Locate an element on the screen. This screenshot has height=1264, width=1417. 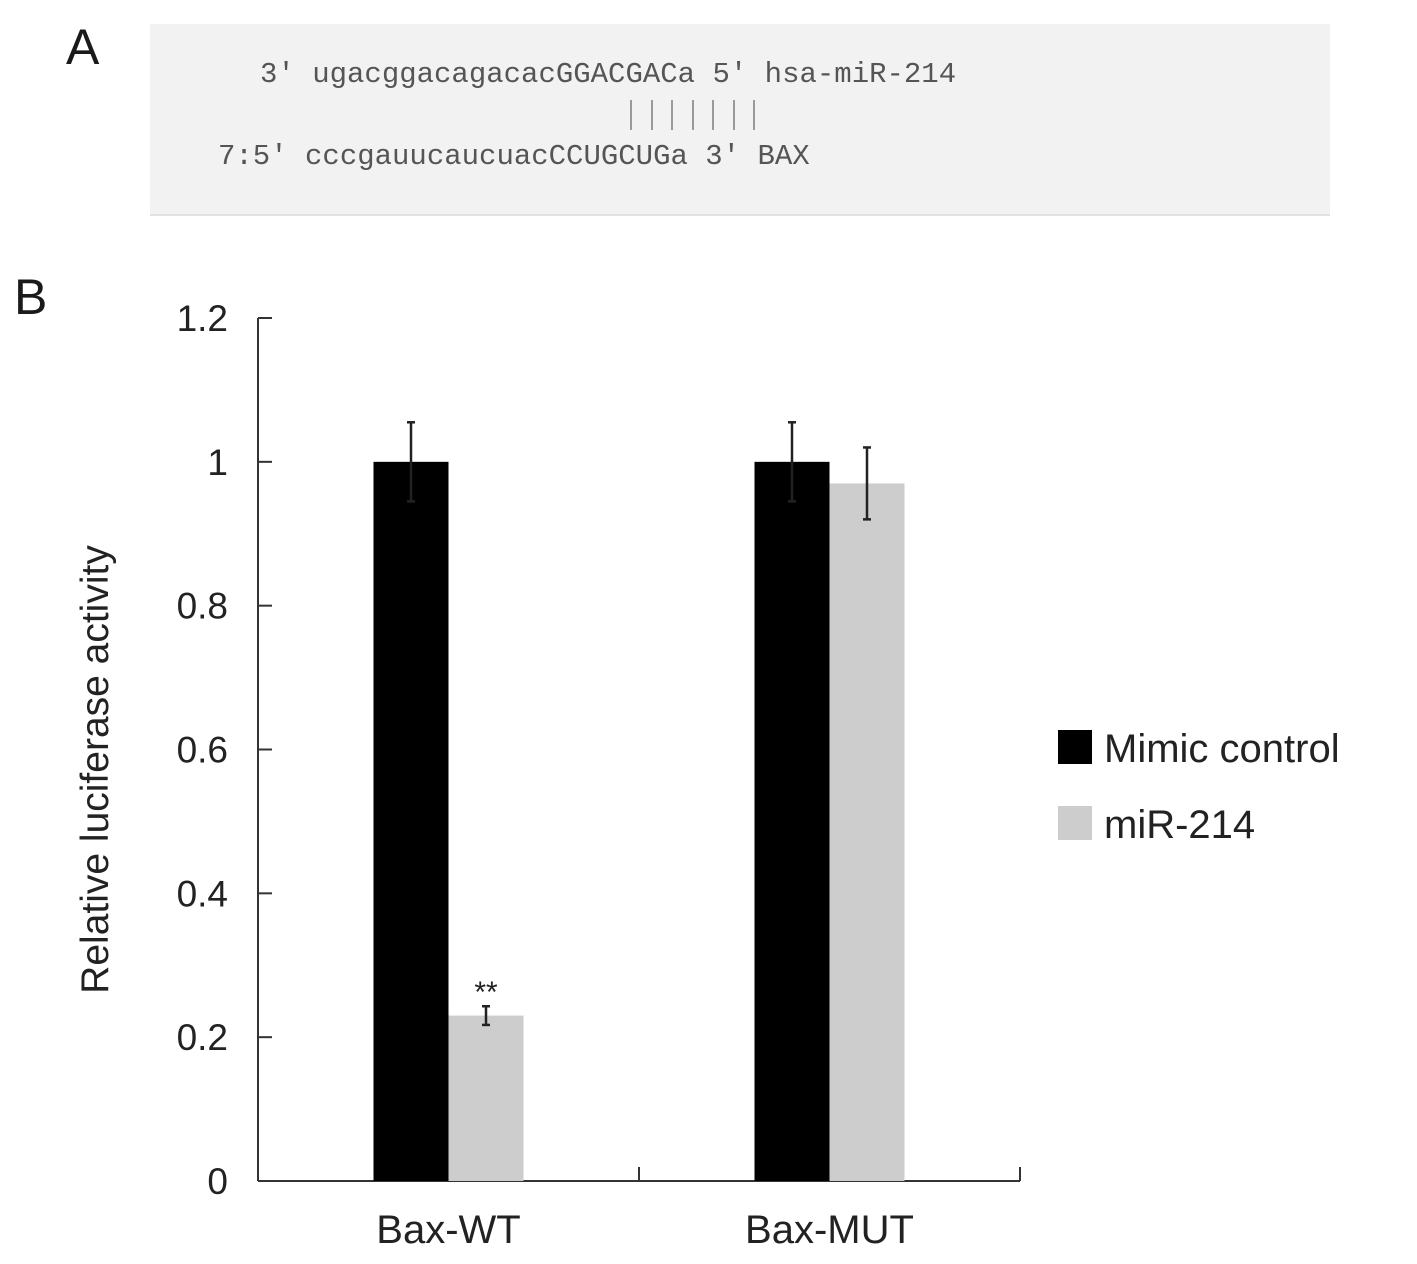
y-tick-label: 0.6 is located at coordinates (202, 750).